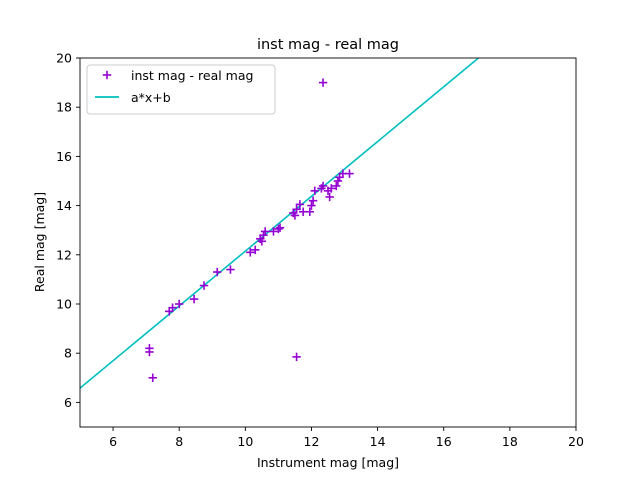 Image resolution: width=640 pixels, height=480 pixels. What do you see at coordinates (328, 462) in the screenshot?
I see `x-axis-label: Instrument mag [mag]` at bounding box center [328, 462].